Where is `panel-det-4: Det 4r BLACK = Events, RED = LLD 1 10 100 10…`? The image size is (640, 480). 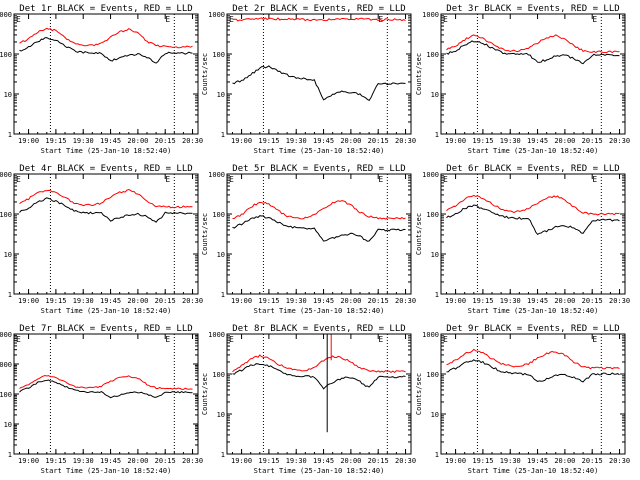
panel-det-4: Det 4r BLACK = Events, RED = LLD 1 10 100 10… is located at coordinates (101, 239).